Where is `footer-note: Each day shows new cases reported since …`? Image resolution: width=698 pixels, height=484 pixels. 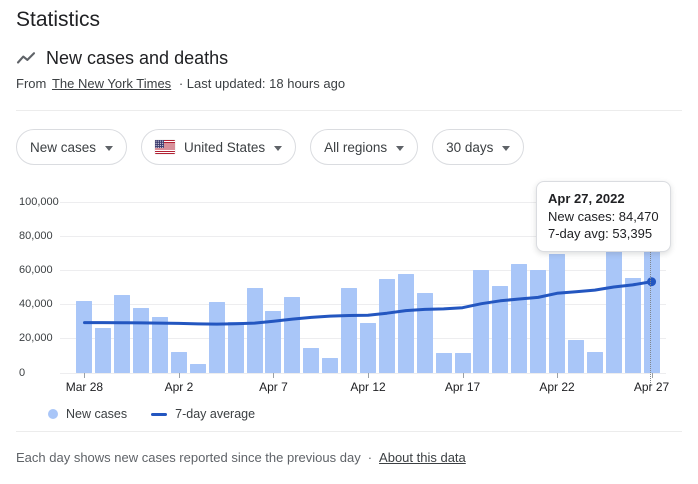 footer-note: Each day shows new cases reported since … is located at coordinates (241, 457).